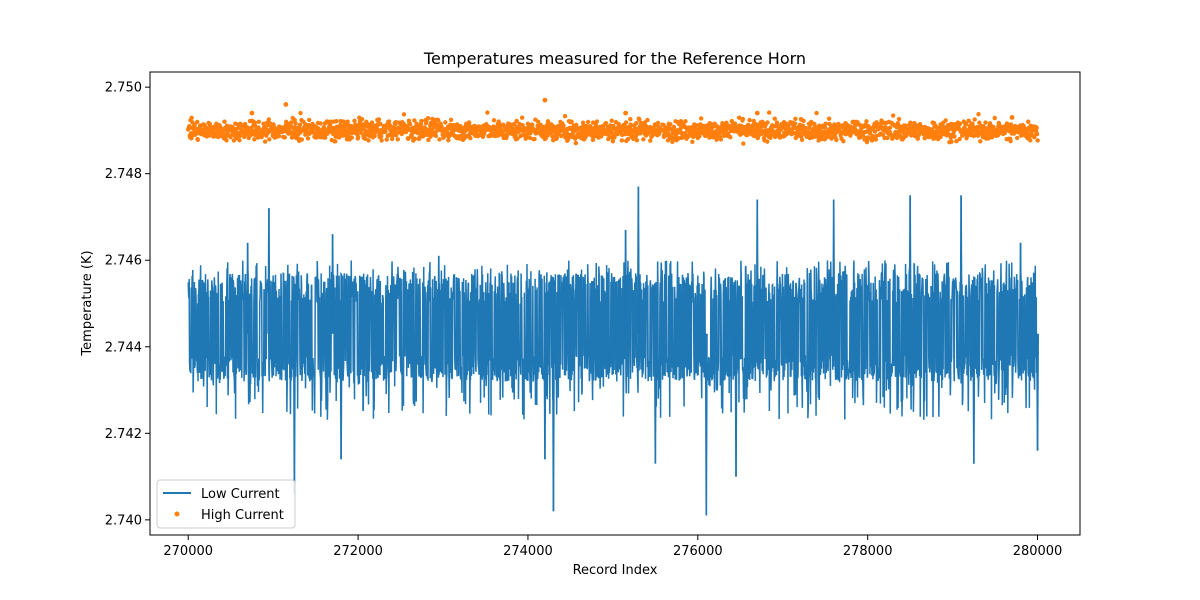 This screenshot has width=1200, height=600. Describe the element at coordinates (188, 551) in the screenshot. I see `x-tick-label: 270000` at that location.